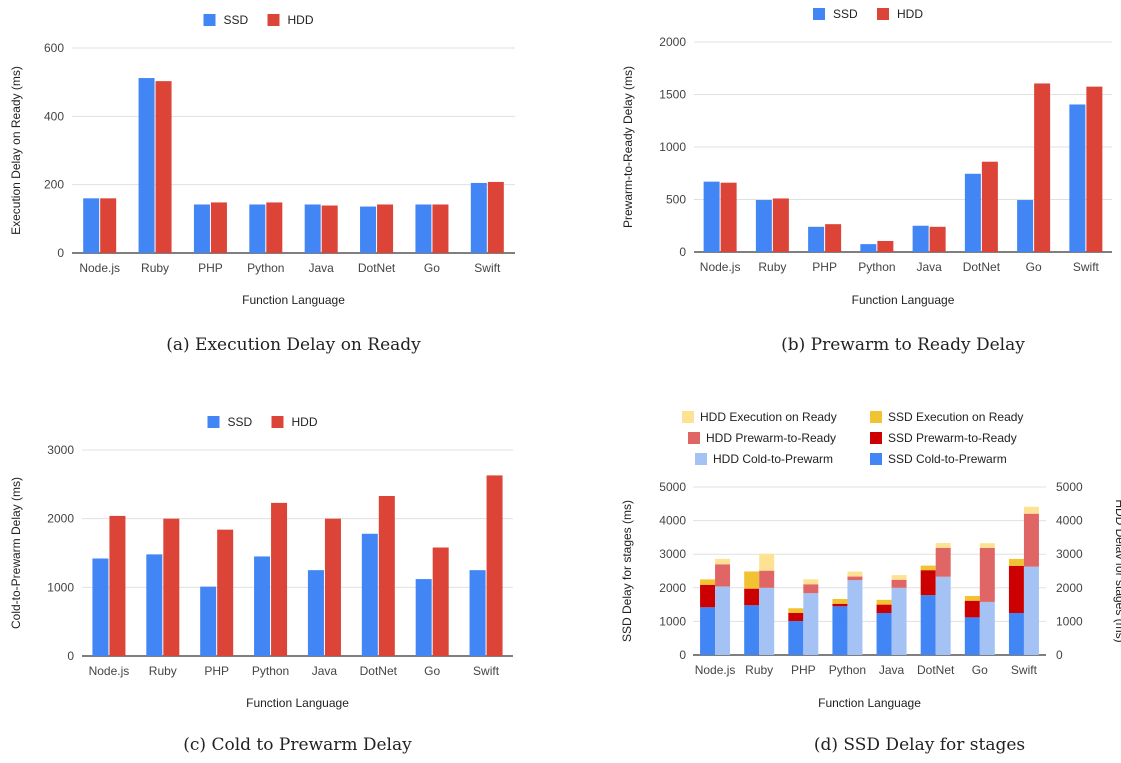  I want to click on y-right-tick-label: 5000, so click(1069, 487).